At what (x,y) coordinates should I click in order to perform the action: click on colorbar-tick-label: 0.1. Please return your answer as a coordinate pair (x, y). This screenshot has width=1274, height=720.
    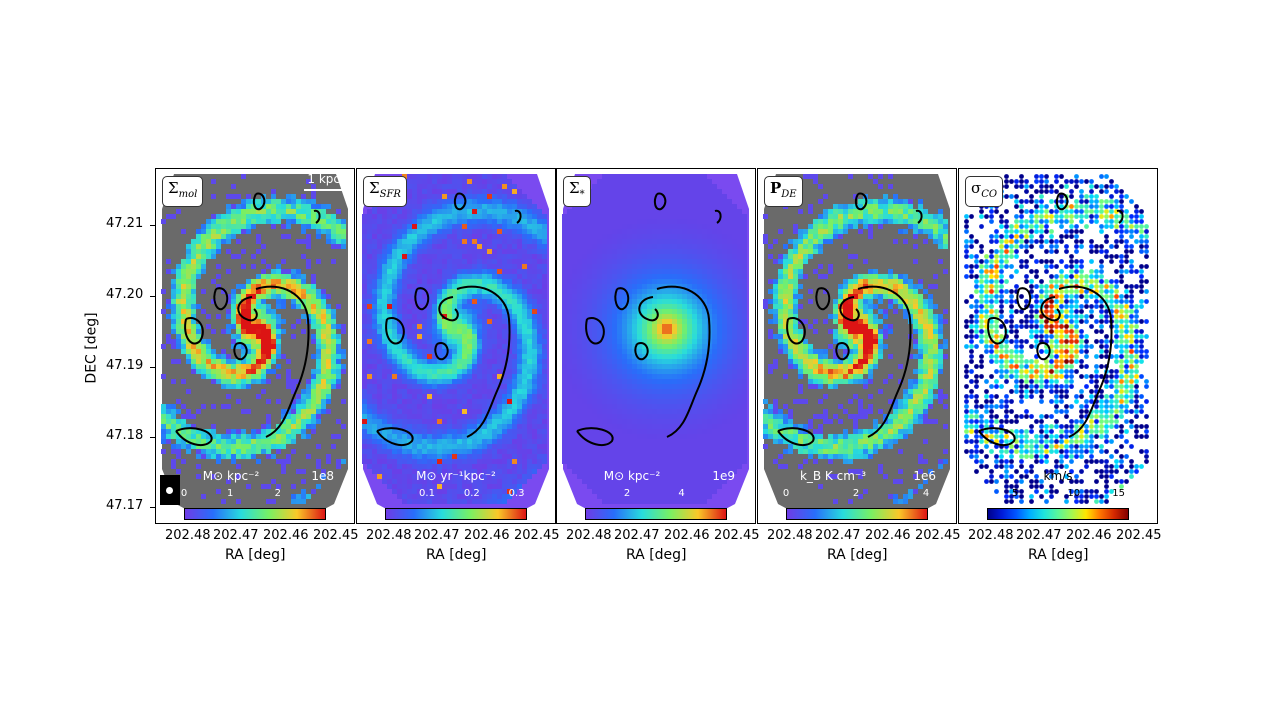
    Looking at the image, I should click on (427, 493).